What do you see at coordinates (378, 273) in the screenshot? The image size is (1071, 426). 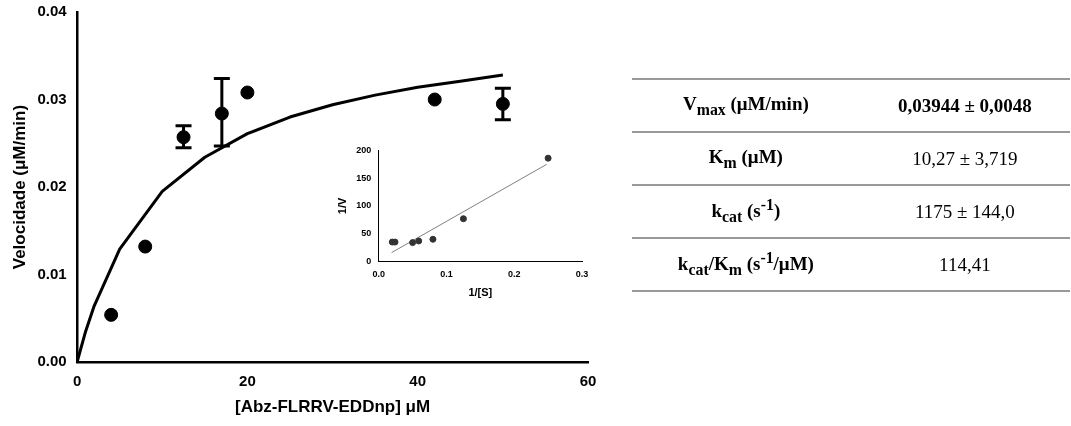 I see `x-tick-label: 0.0` at bounding box center [378, 273].